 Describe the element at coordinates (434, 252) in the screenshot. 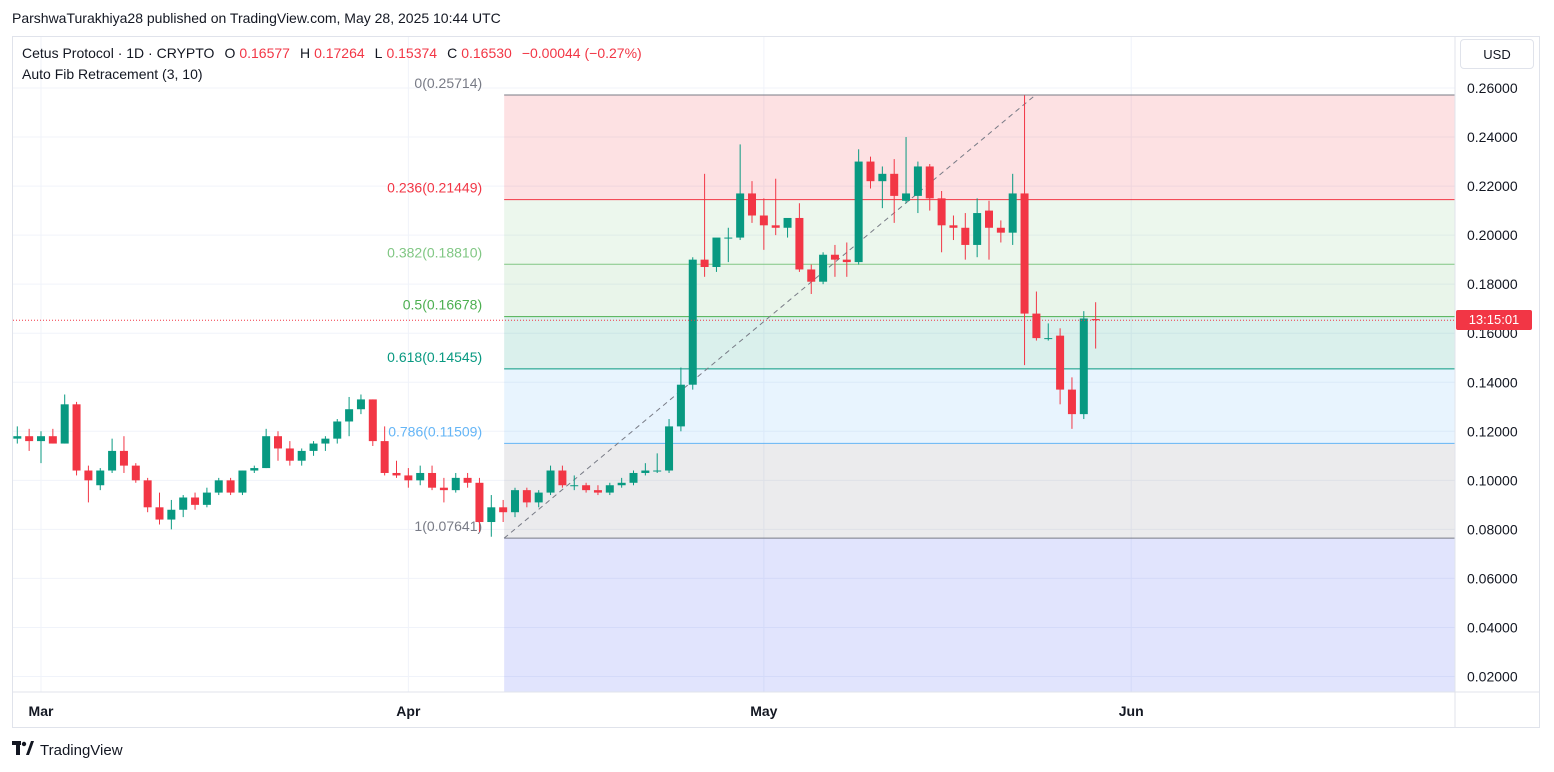

I see `fib-level-label: 0.382(0.18810)` at that location.